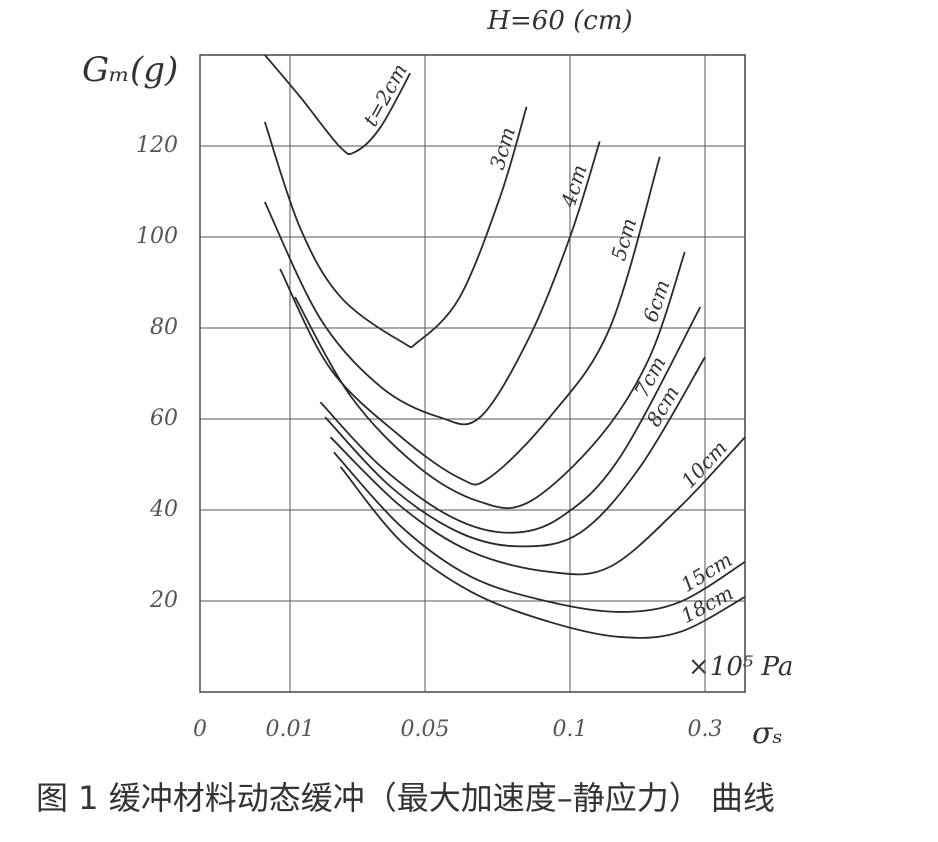  Describe the element at coordinates (425, 729) in the screenshot. I see `x-tick-label: 0.05` at that location.